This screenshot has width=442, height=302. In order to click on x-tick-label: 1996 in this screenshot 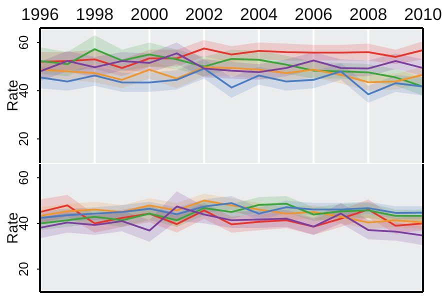, I will do `click(40, 14)`.